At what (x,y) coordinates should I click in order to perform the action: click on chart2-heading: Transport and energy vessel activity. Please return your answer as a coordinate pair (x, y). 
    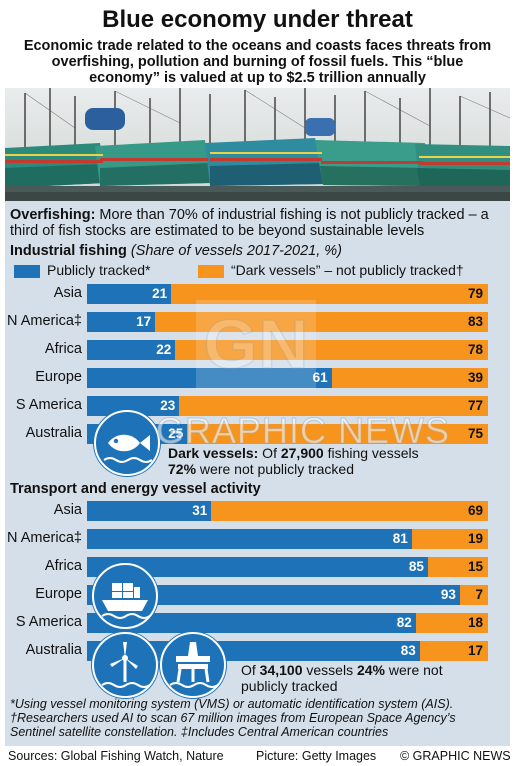
    Looking at the image, I should click on (135, 489).